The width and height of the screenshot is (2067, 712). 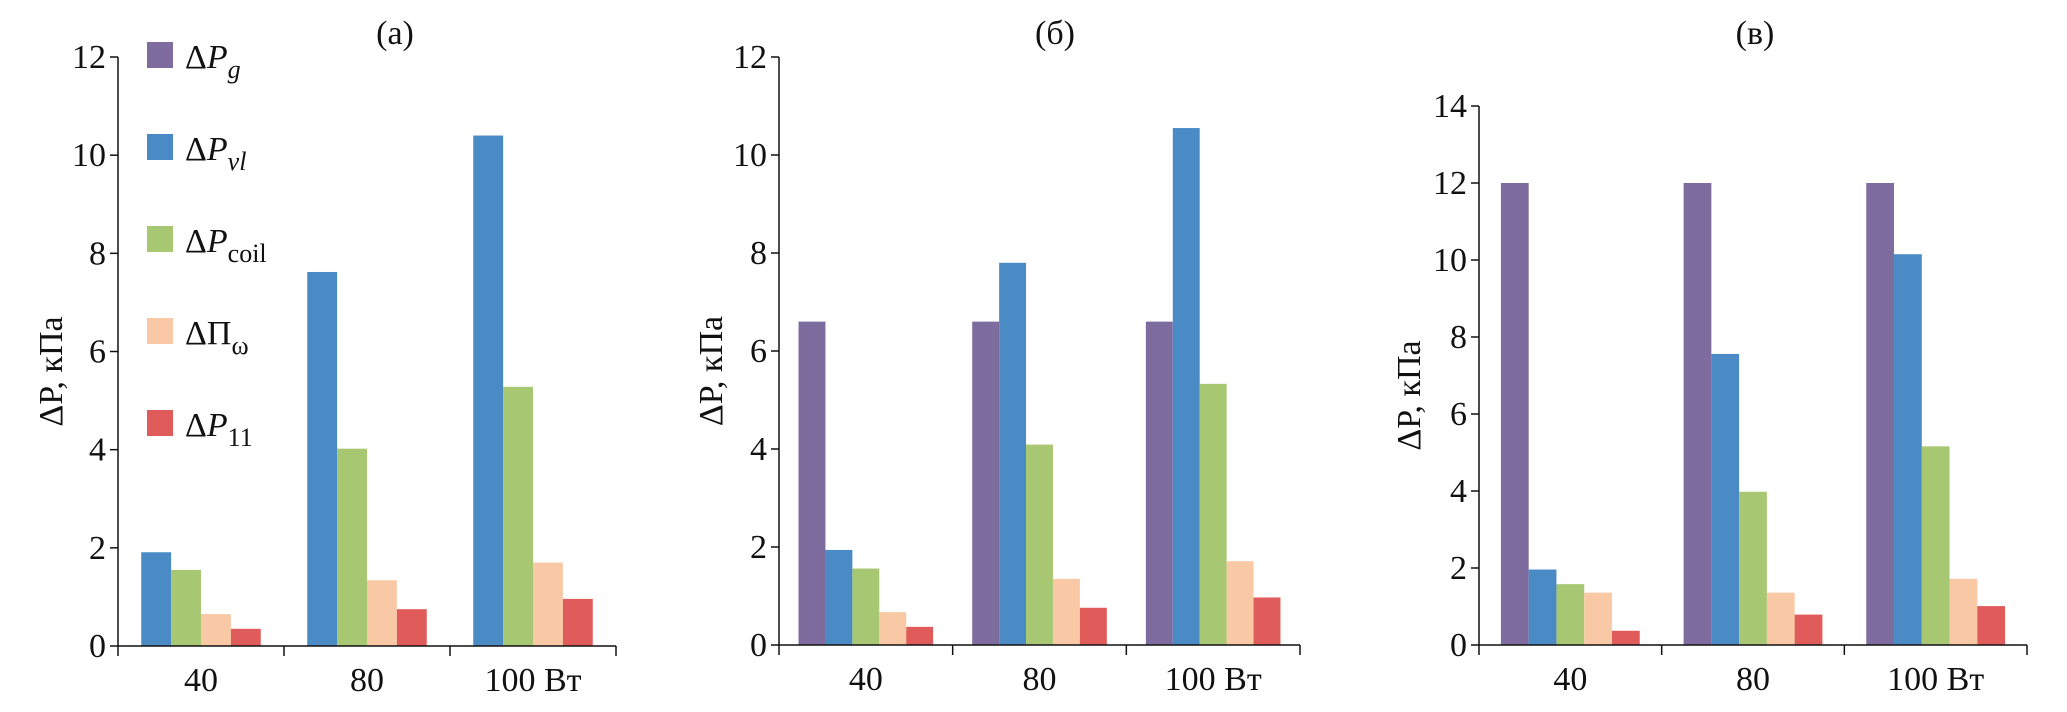 What do you see at coordinates (215, 153) in the screenshot?
I see `legend-label: ΔPvl` at bounding box center [215, 153].